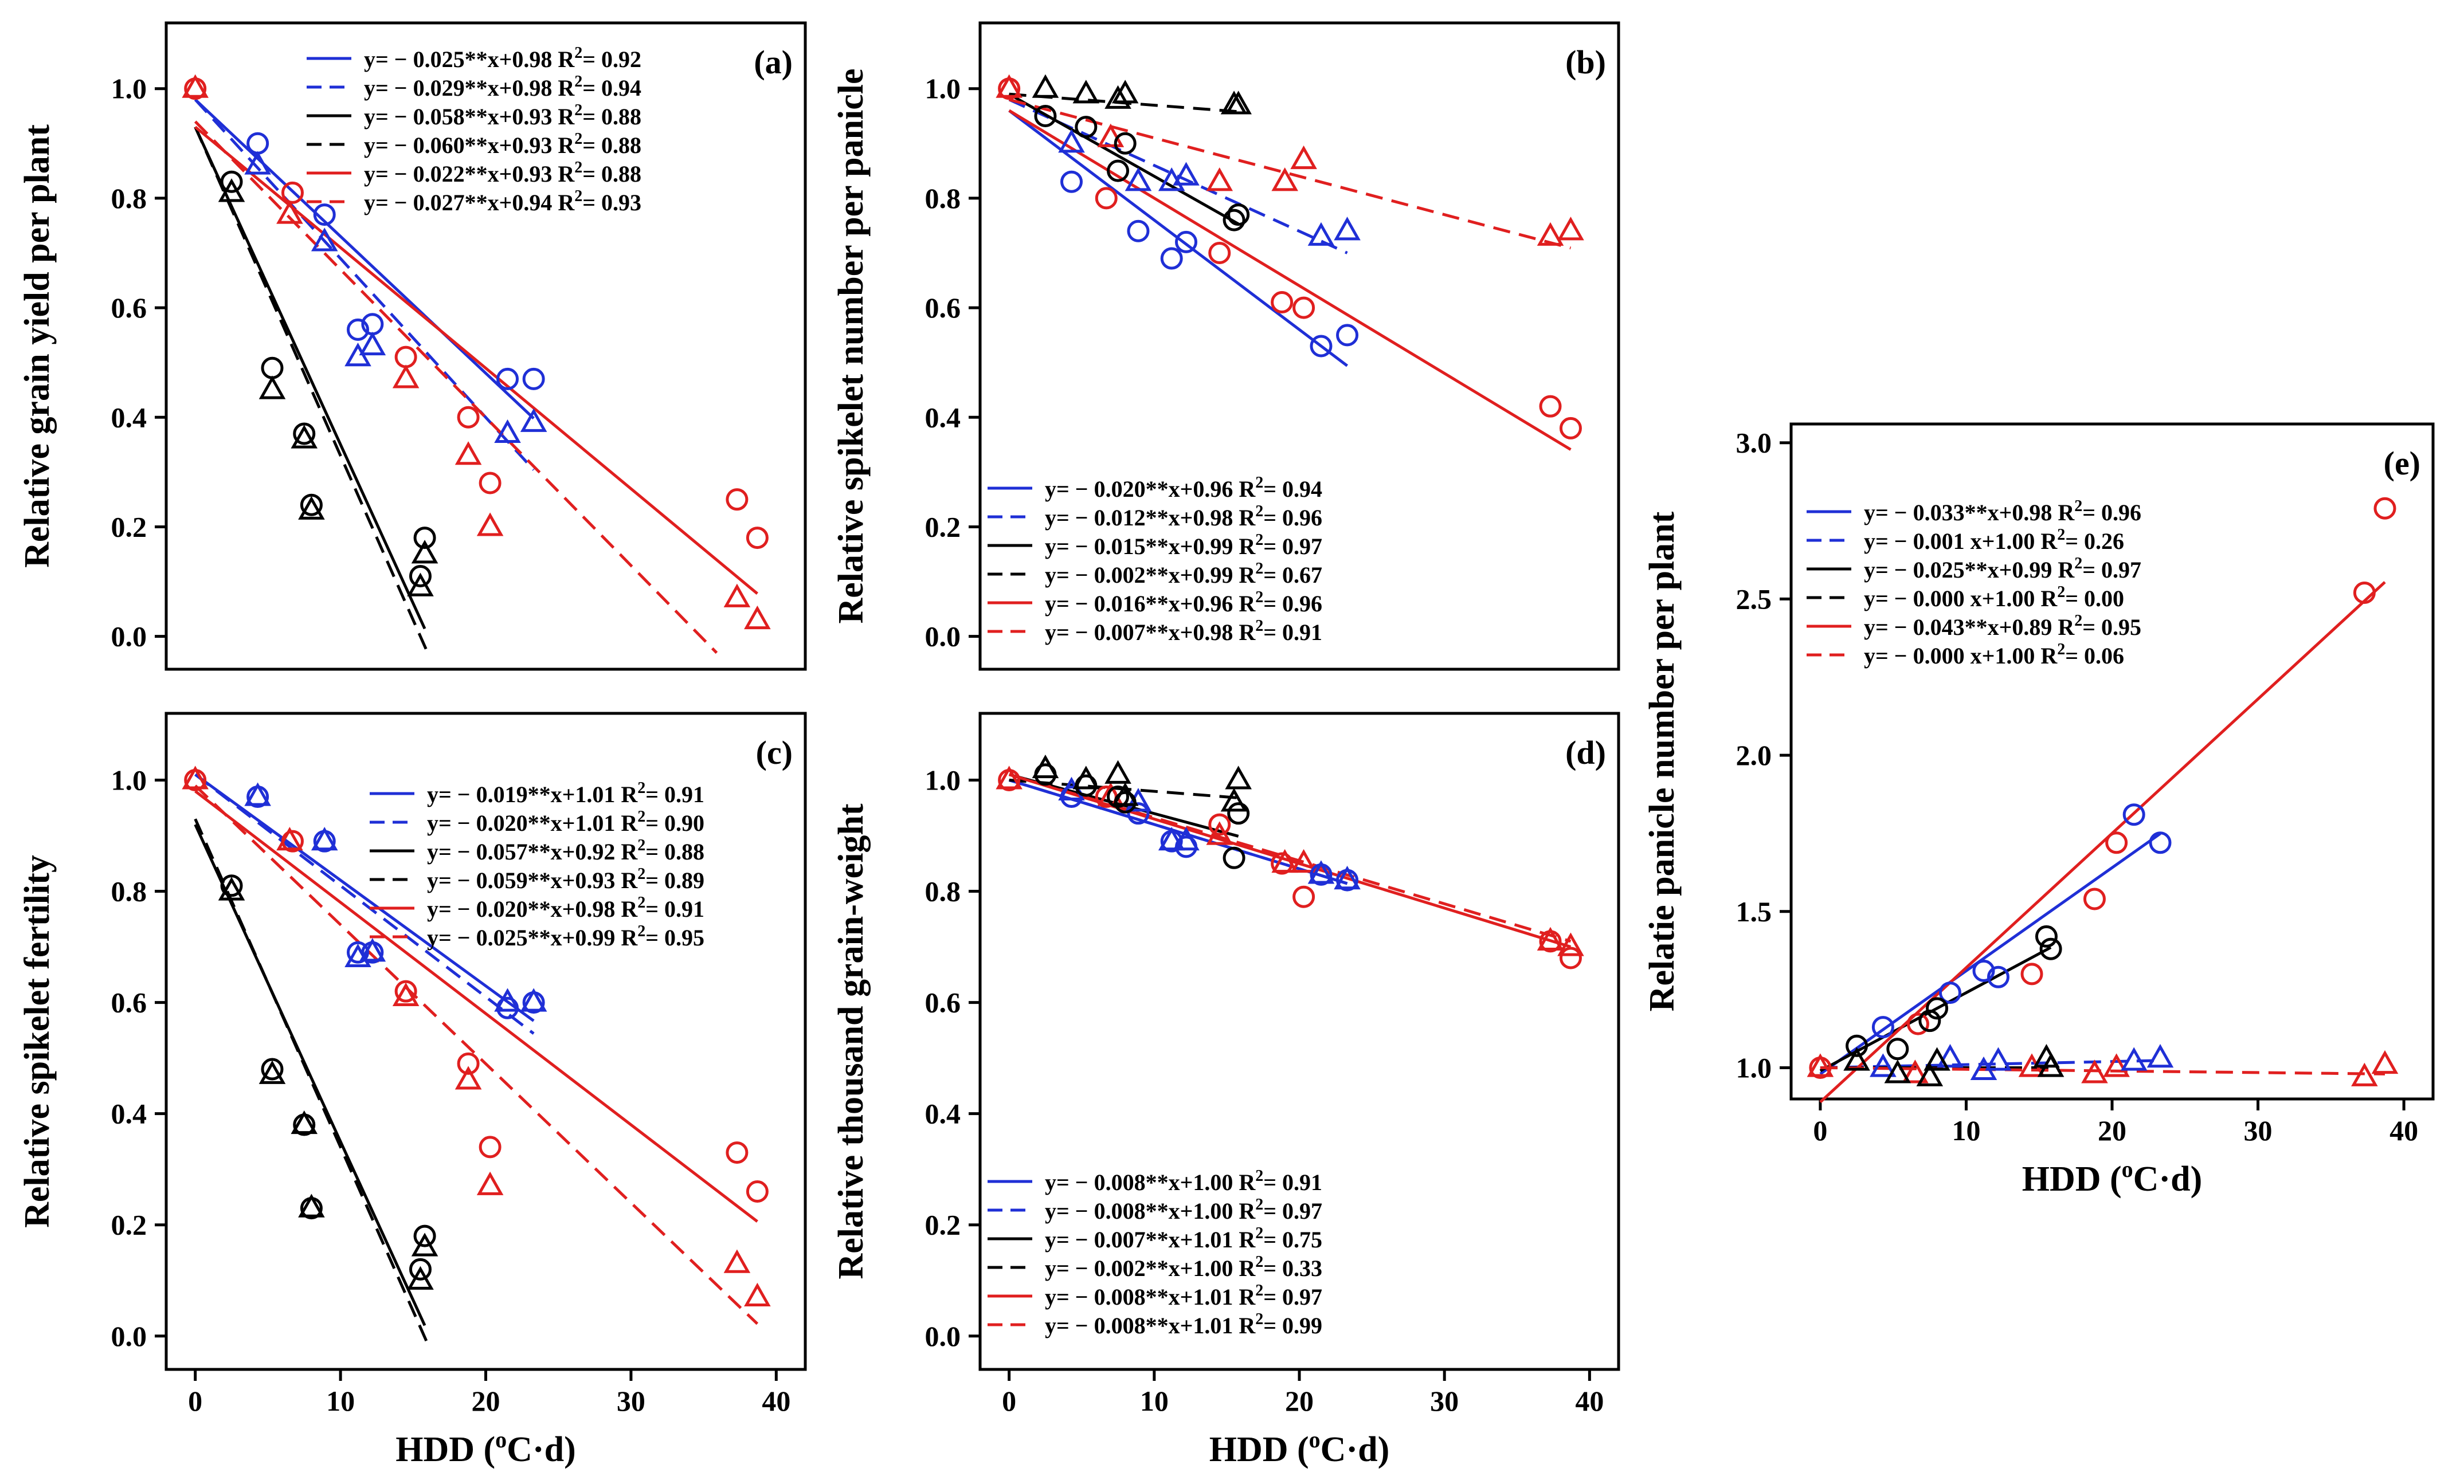 The width and height of the screenshot is (2464, 1484). What do you see at coordinates (1292, 518) in the screenshot?
I see `legend-r2-value: = 0.96` at bounding box center [1292, 518].